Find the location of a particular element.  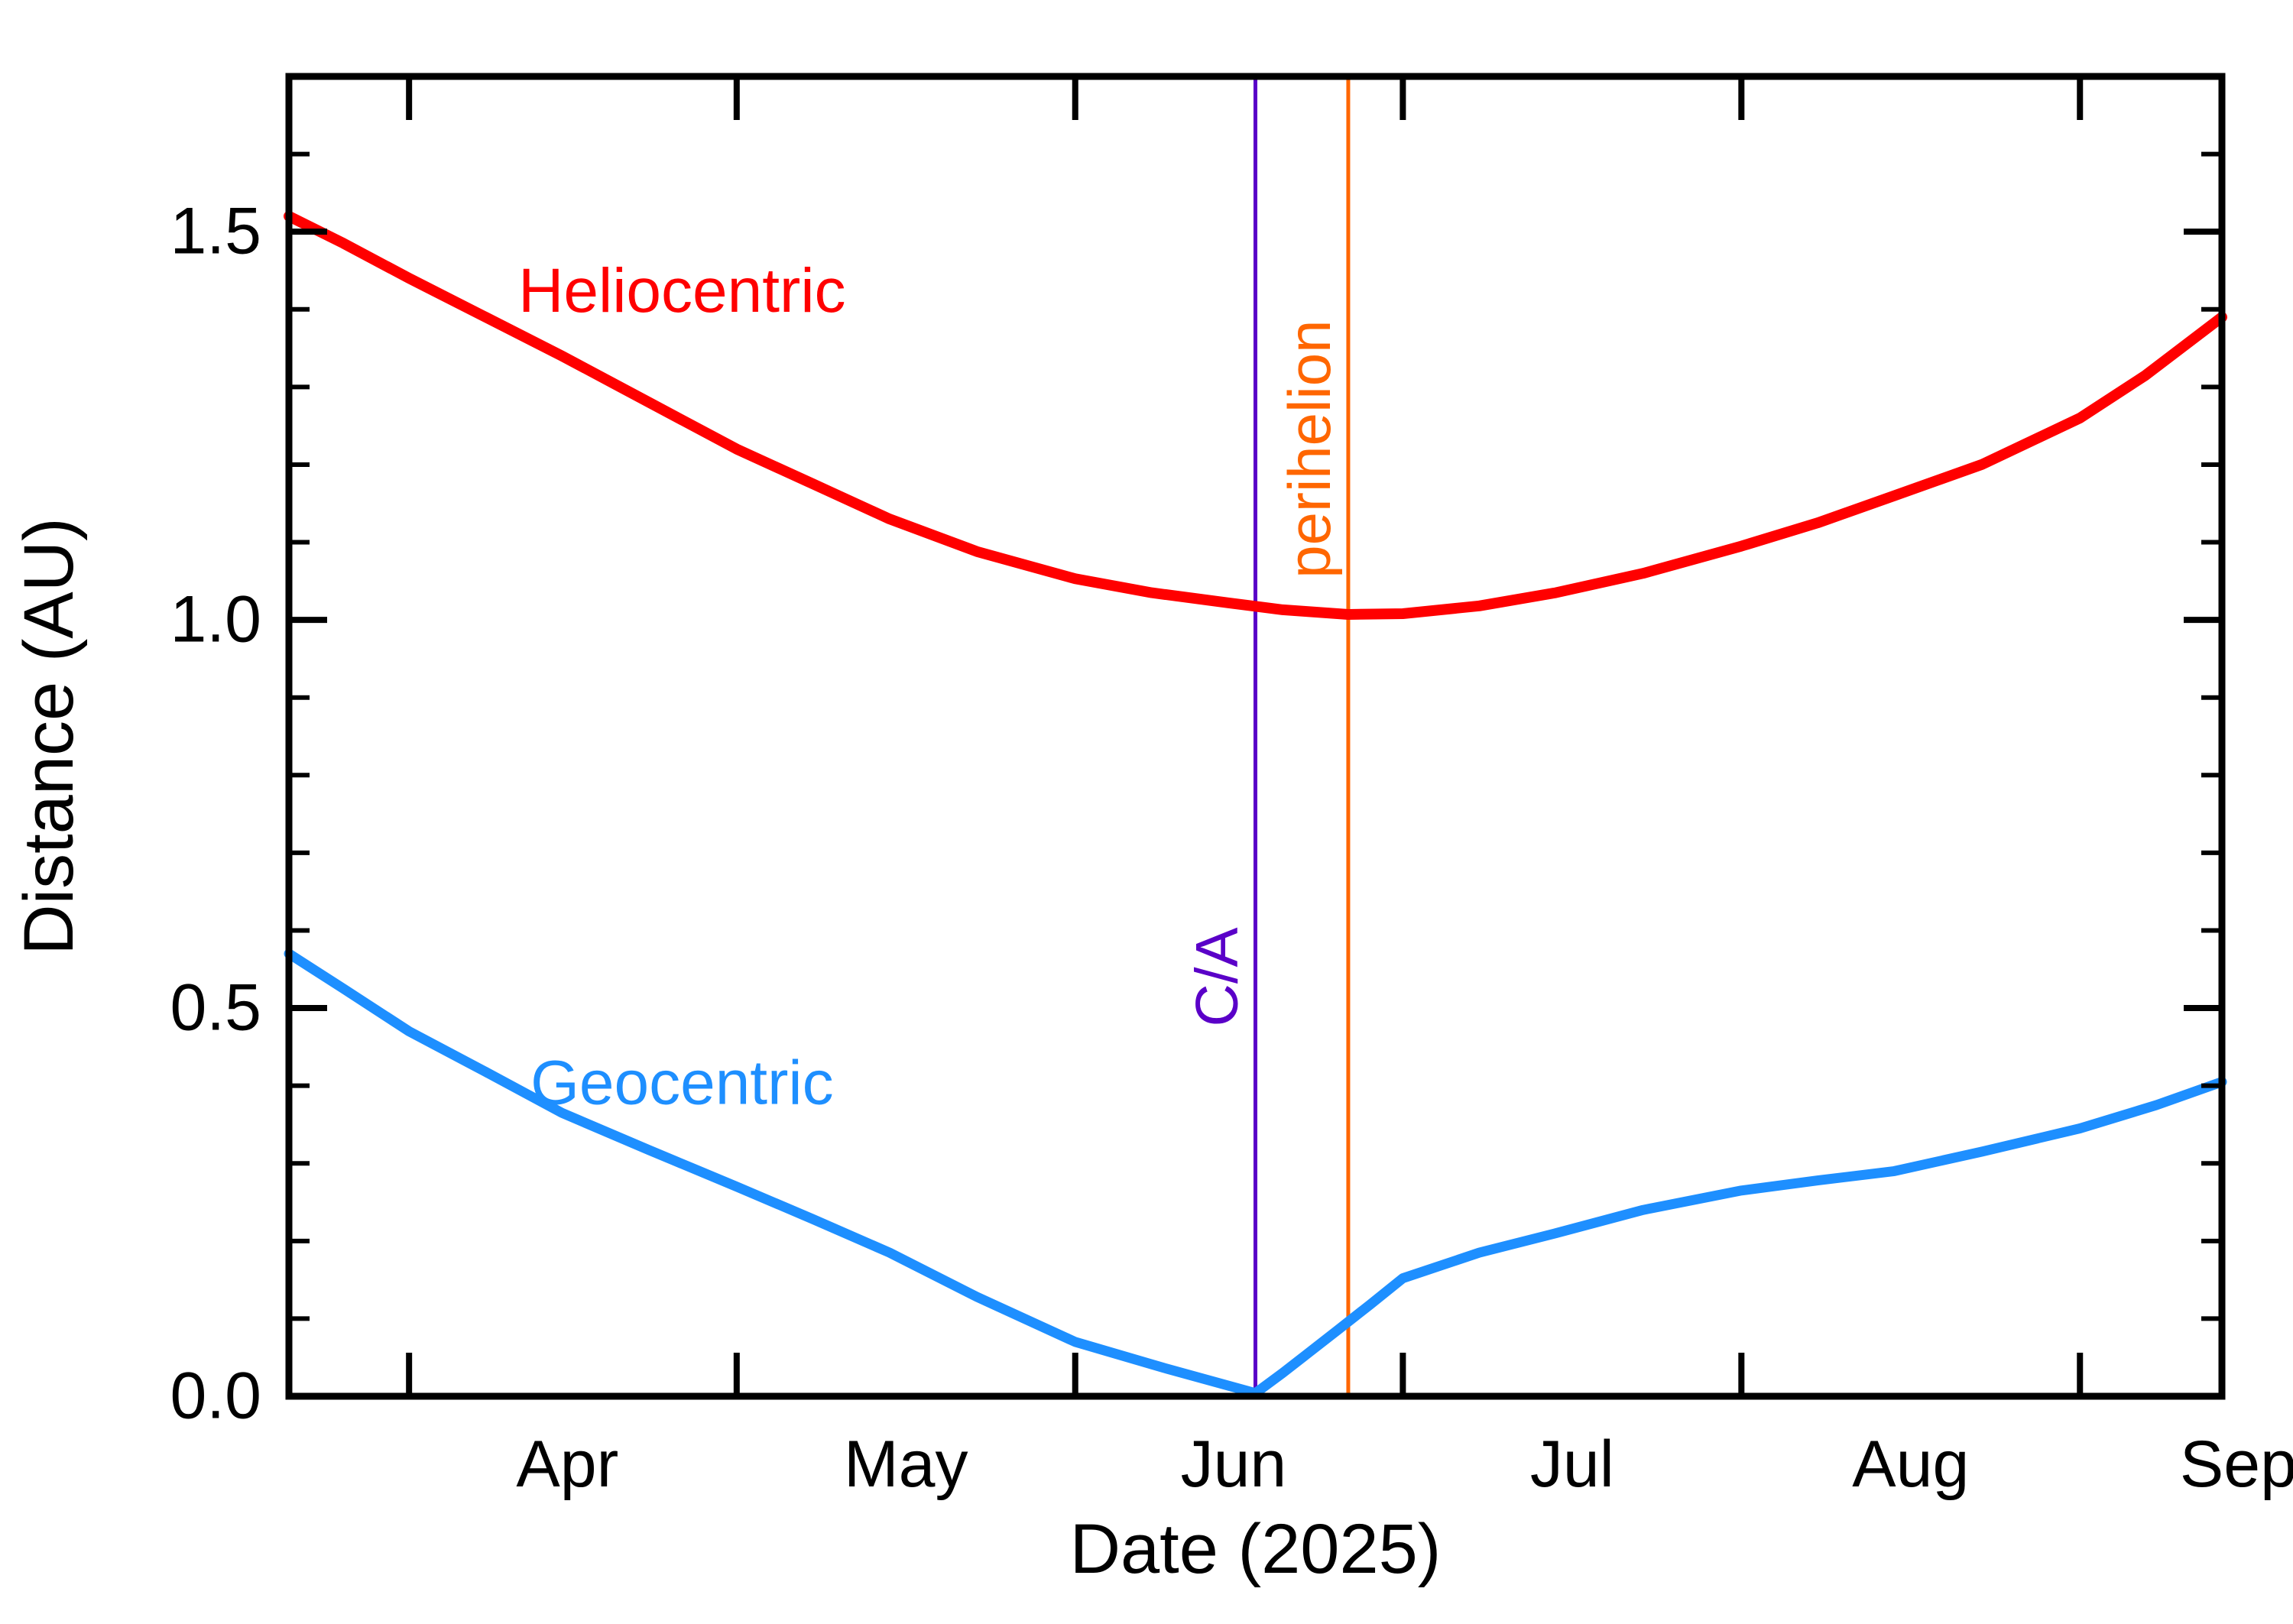

x-month-label-may: May is located at coordinates (906, 1464).